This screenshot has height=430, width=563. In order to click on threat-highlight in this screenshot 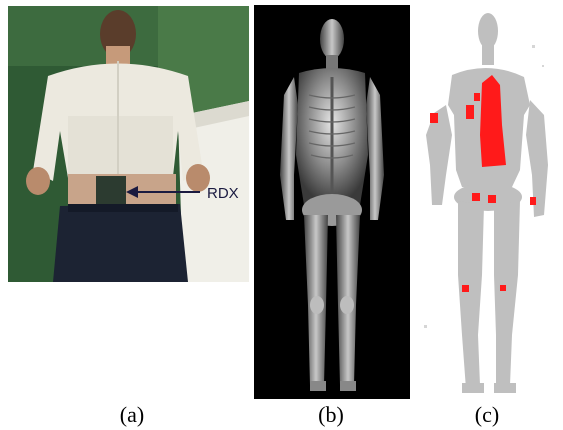, I will do `click(483, 183)`.